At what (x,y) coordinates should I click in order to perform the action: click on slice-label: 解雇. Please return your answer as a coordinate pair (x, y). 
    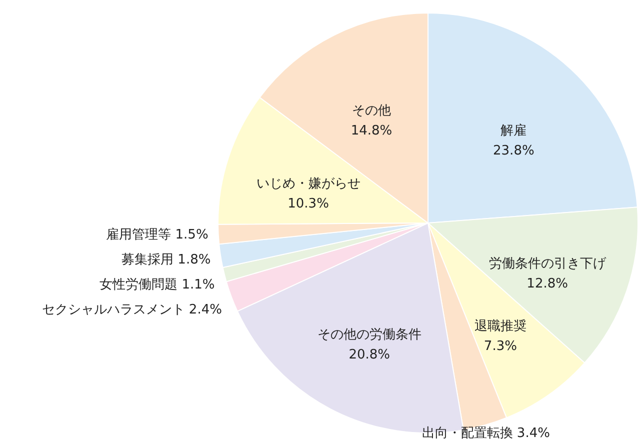
    Looking at the image, I should click on (513, 130).